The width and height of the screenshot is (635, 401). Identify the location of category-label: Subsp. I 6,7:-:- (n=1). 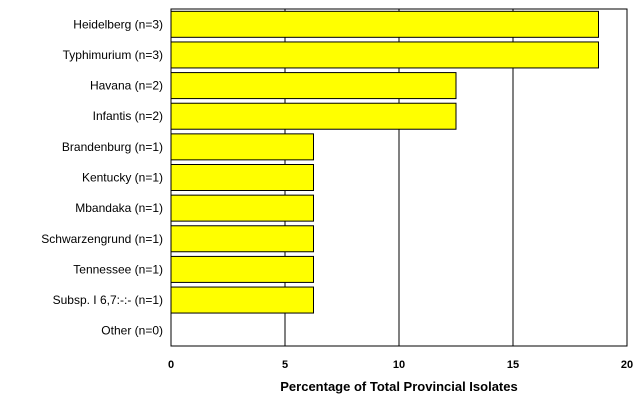
(108, 300).